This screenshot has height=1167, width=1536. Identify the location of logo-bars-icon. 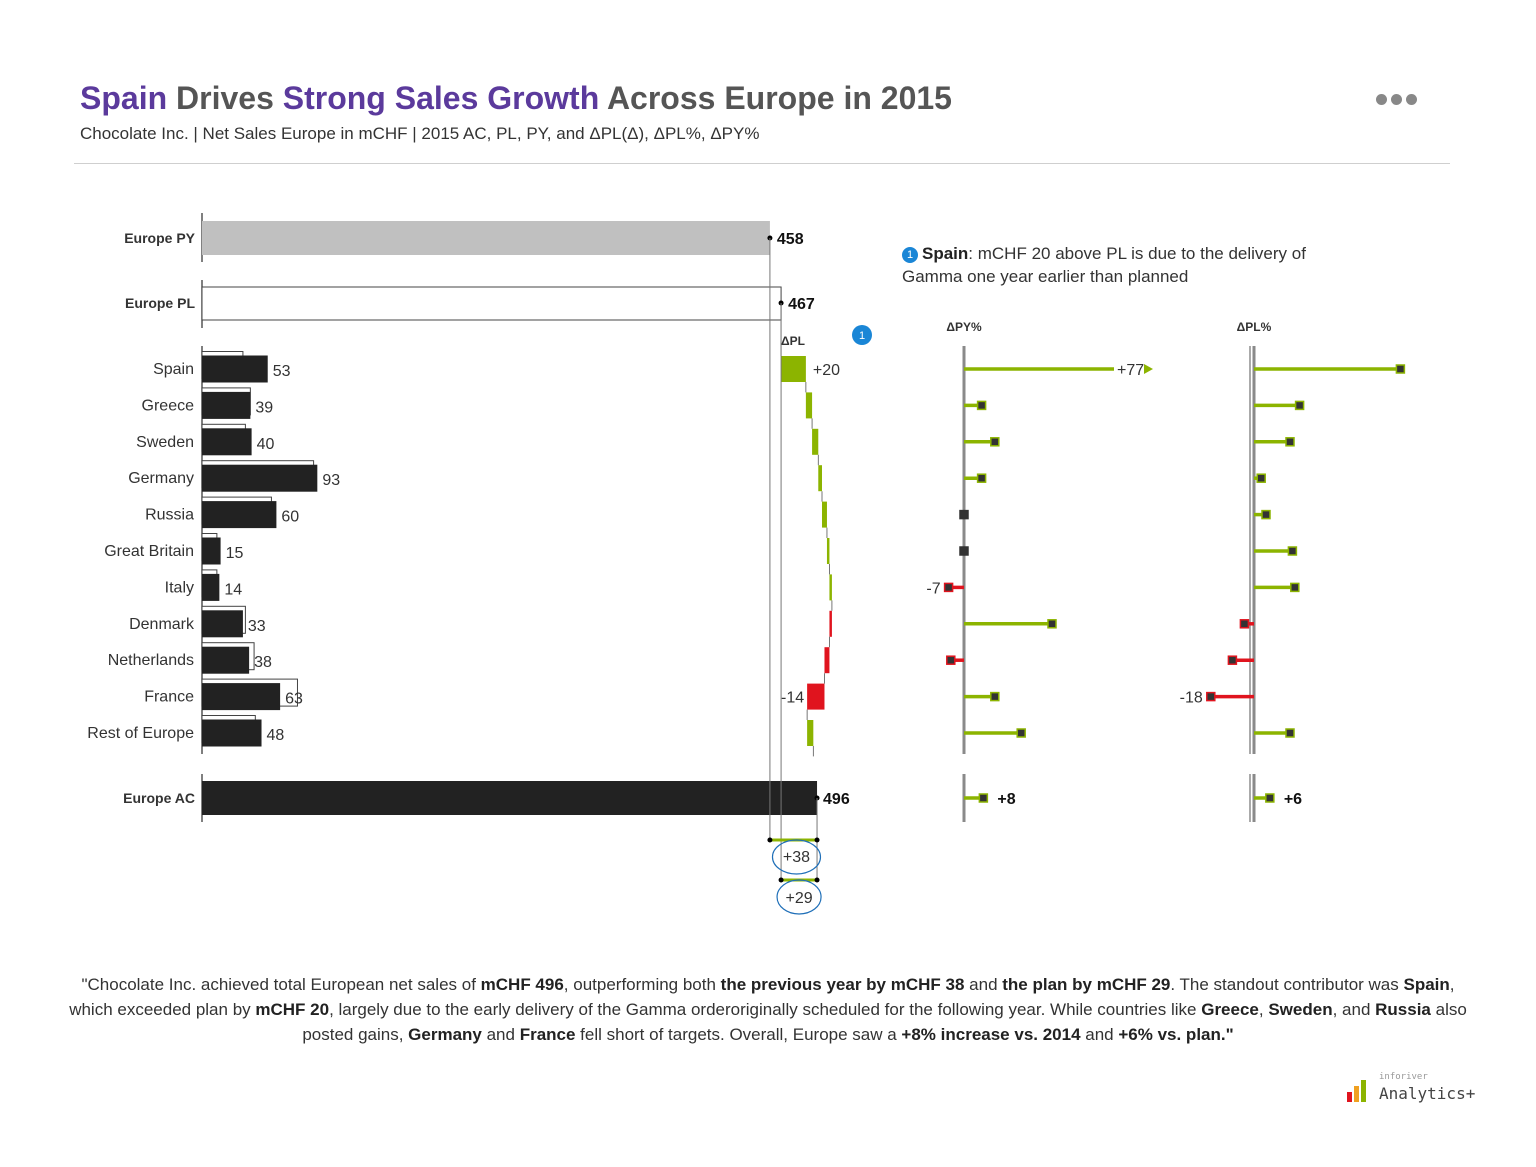
(1356, 1091).